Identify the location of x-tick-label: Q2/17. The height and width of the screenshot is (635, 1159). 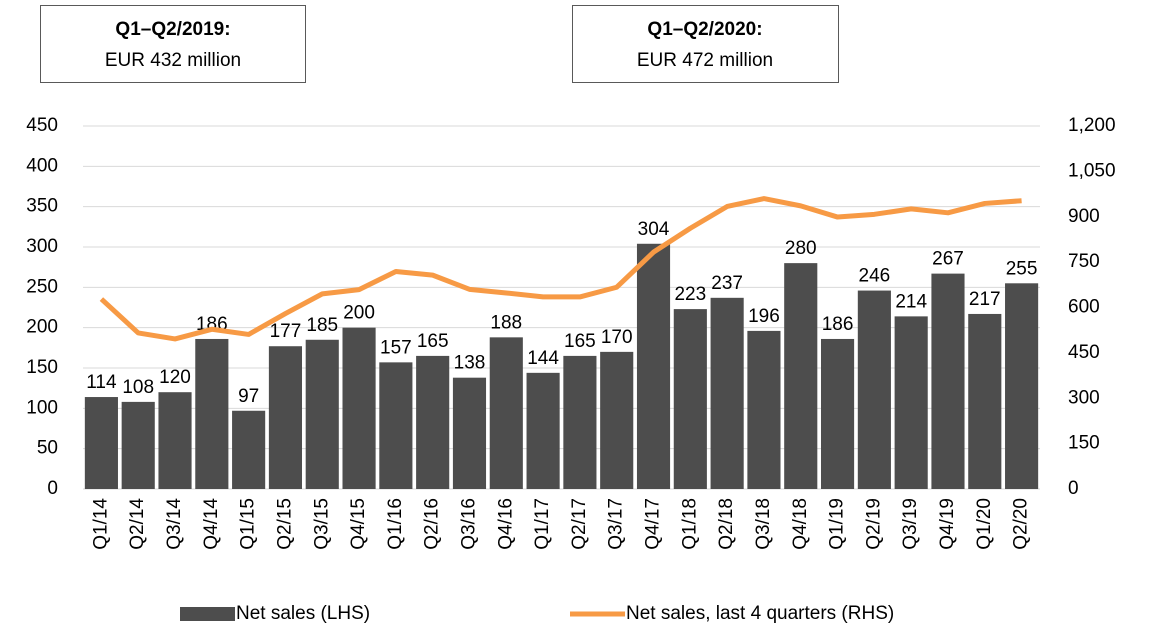
(579, 524).